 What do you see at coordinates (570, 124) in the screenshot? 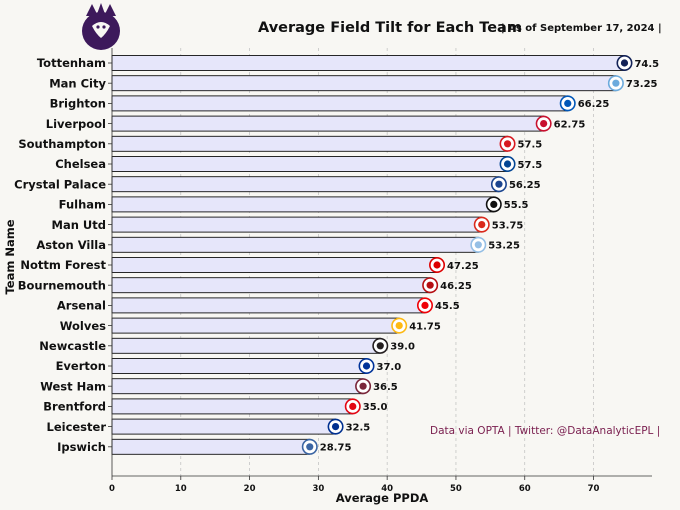
I see `bar-value-label: 62.75` at bounding box center [570, 124].